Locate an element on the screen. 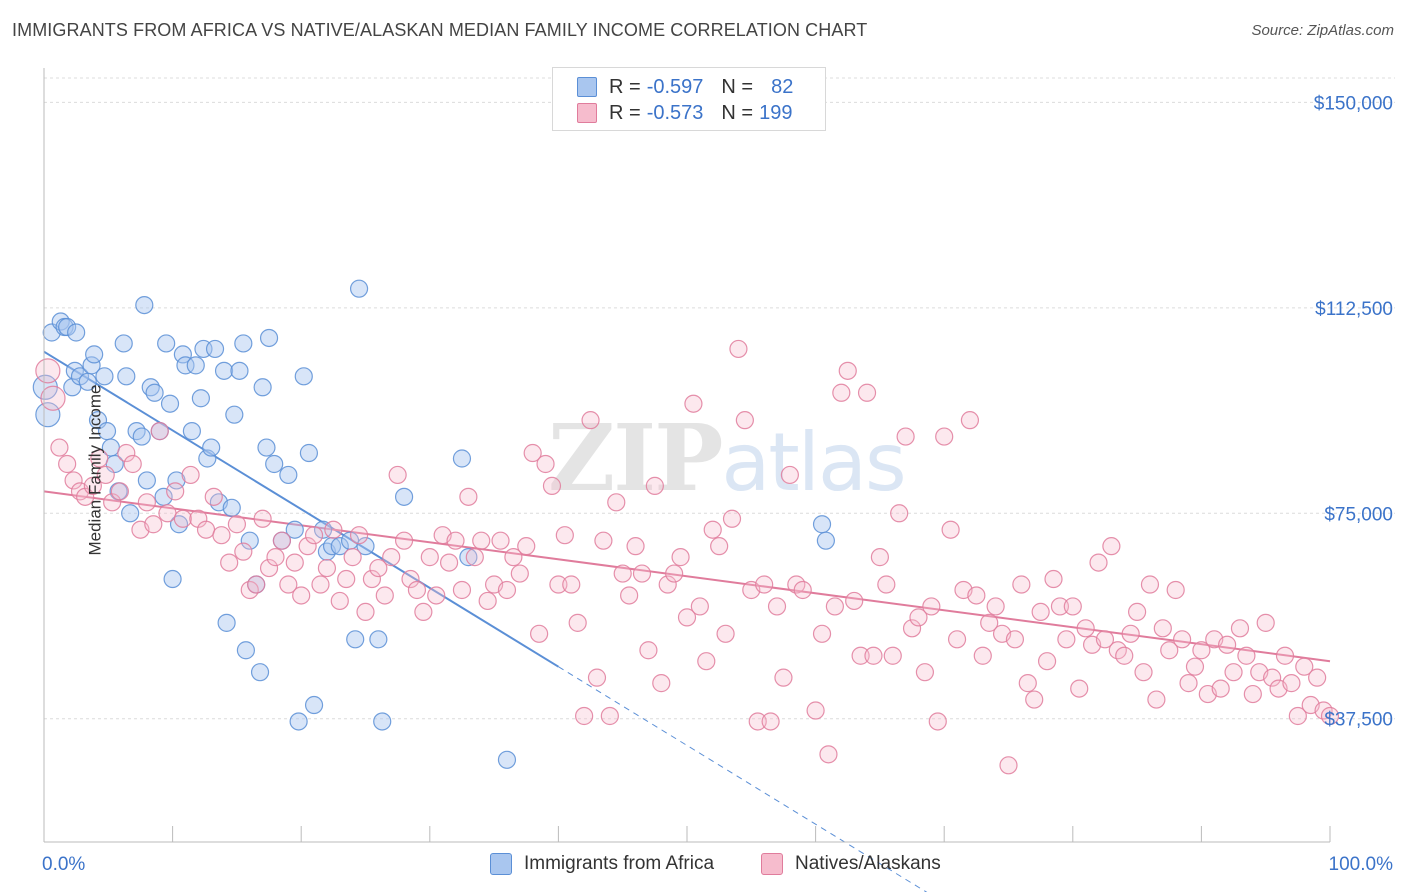 The width and height of the screenshot is (1406, 892). trend-line-africa is located at coordinates (301, 509).